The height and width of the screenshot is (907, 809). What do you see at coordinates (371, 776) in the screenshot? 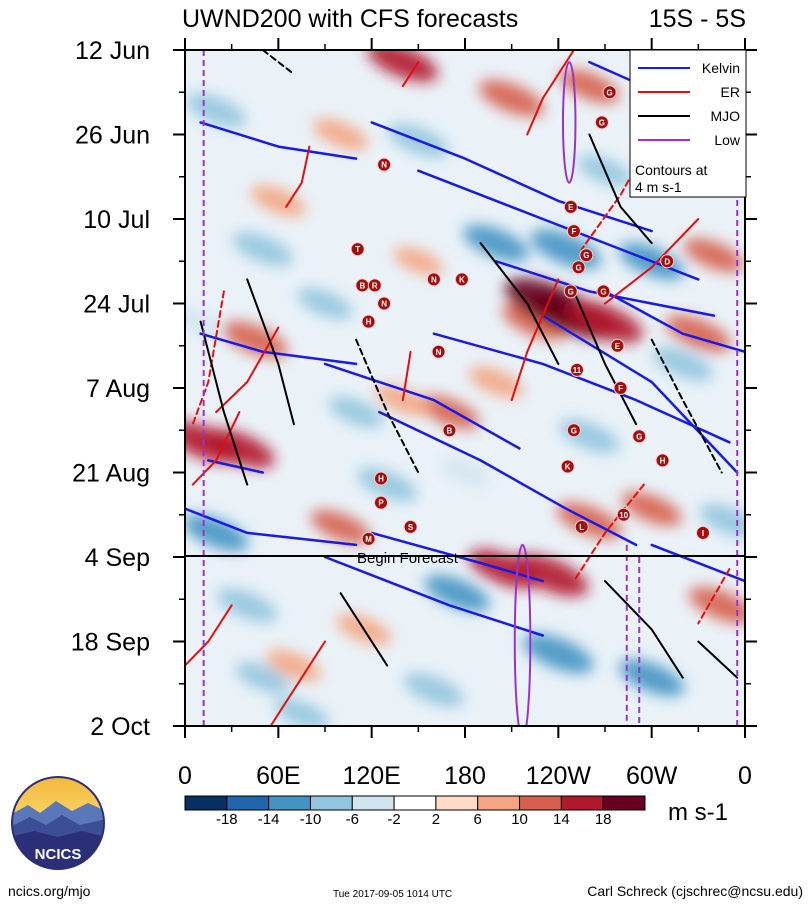
I see `x-tick-label: 120E` at bounding box center [371, 776].